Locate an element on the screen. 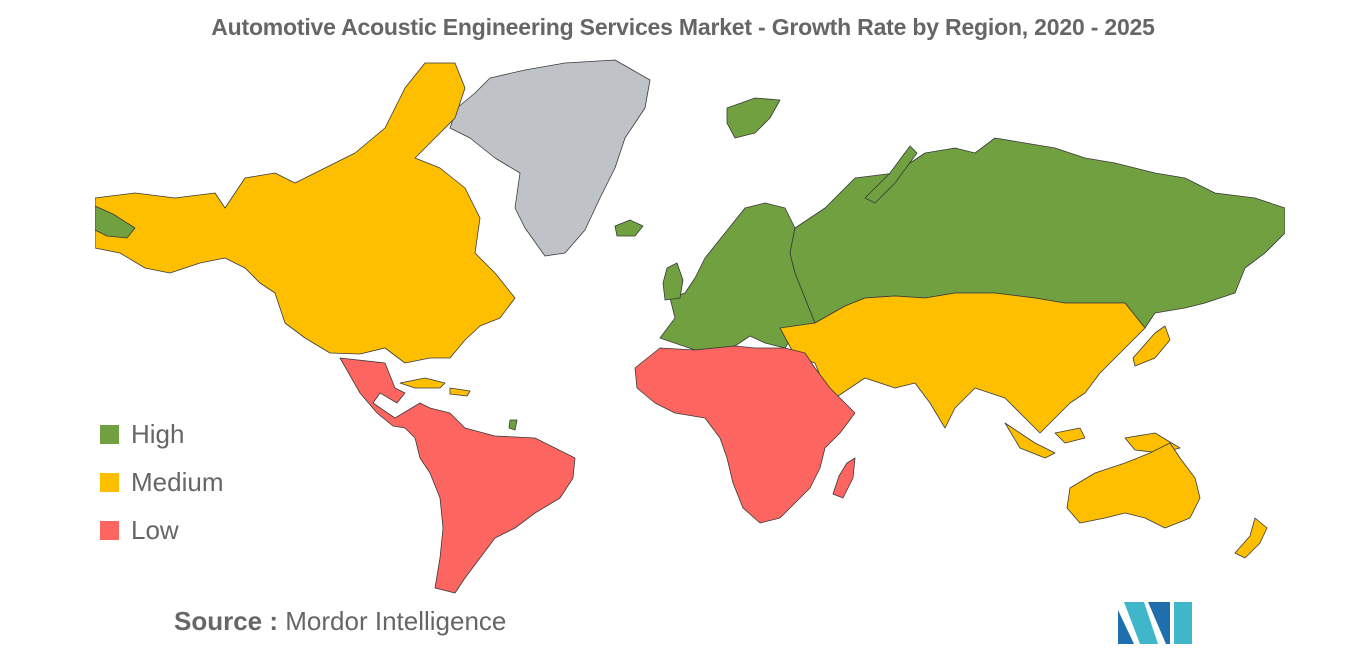  legend-item-high: High is located at coordinates (161, 434).